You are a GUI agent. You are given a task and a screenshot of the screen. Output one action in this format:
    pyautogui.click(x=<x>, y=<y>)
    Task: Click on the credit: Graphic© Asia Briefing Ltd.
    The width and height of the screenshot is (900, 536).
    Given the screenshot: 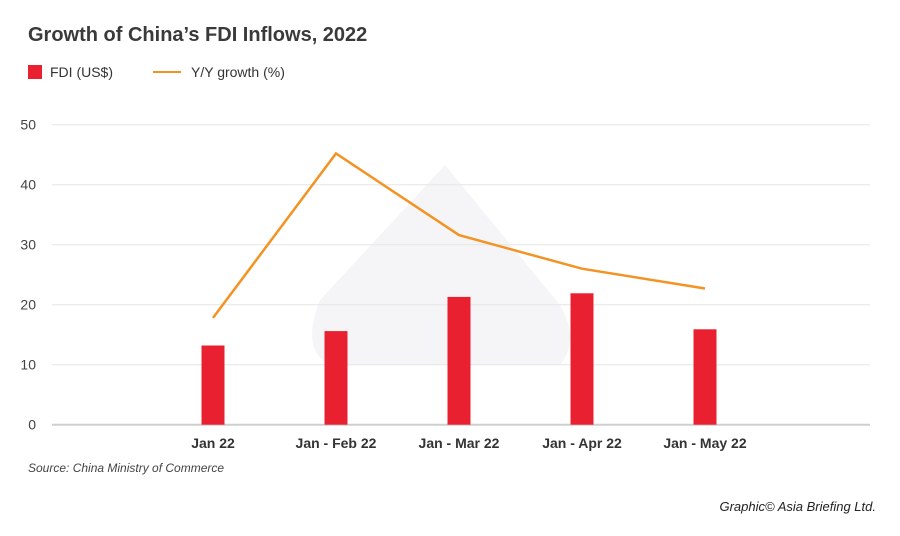 What is the action you would take?
    pyautogui.click(x=797, y=506)
    